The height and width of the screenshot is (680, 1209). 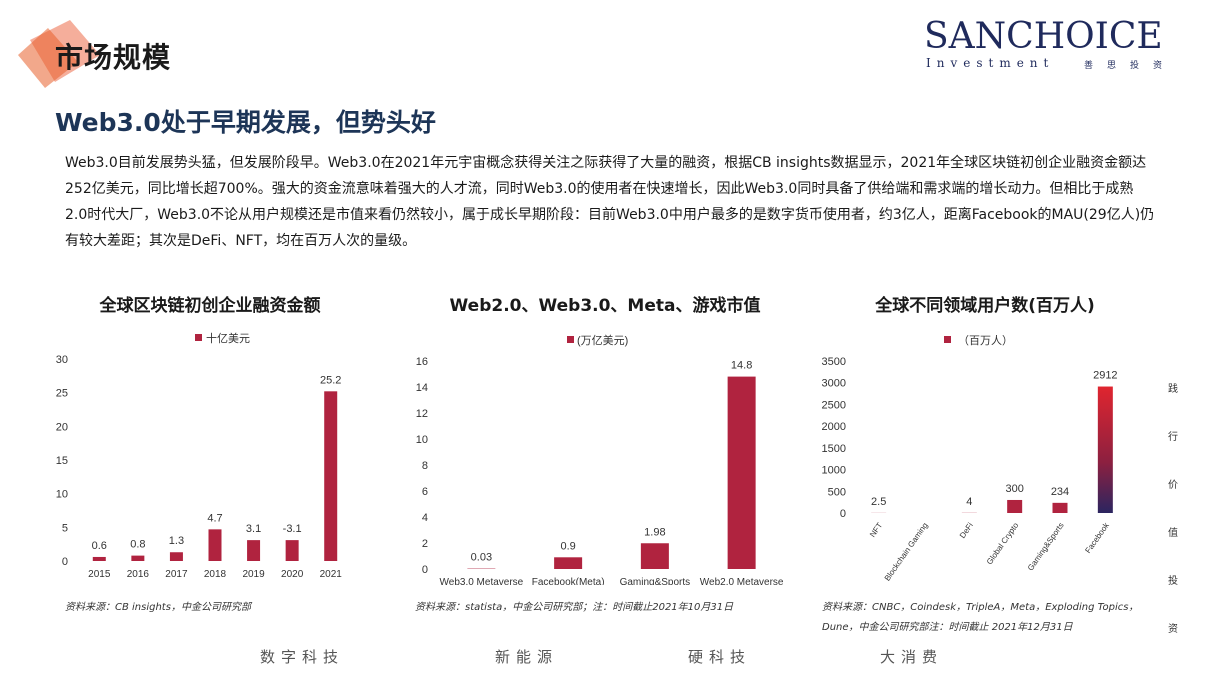 I want to click on x-tick-label: NFT, so click(x=876, y=530).